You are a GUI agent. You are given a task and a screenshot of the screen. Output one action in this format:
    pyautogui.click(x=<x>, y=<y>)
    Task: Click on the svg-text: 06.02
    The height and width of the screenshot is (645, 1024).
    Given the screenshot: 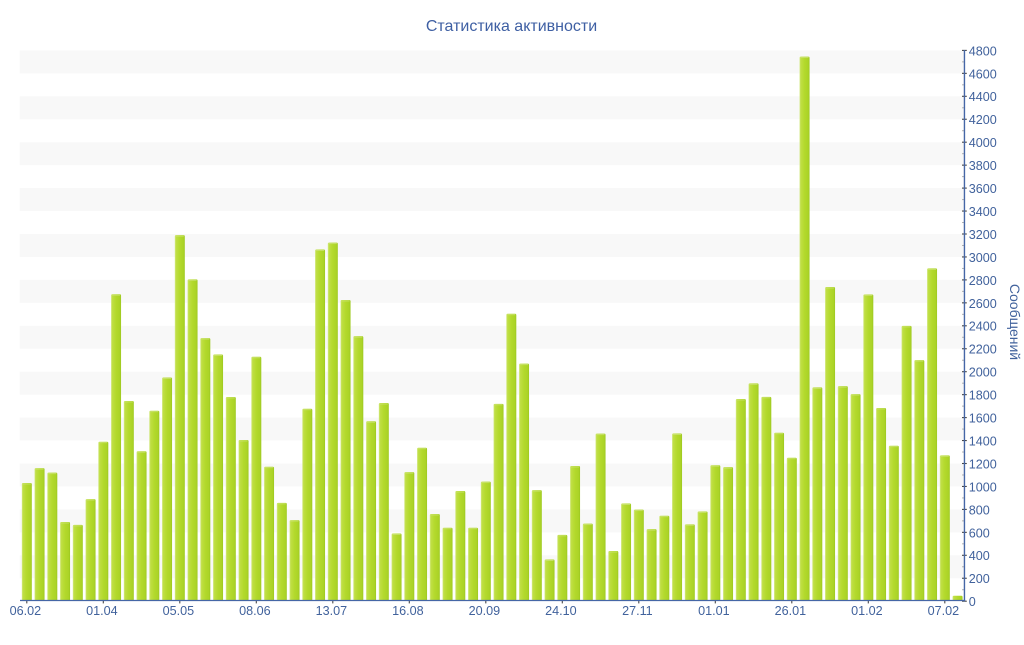 What is the action you would take?
    pyautogui.click(x=26, y=611)
    